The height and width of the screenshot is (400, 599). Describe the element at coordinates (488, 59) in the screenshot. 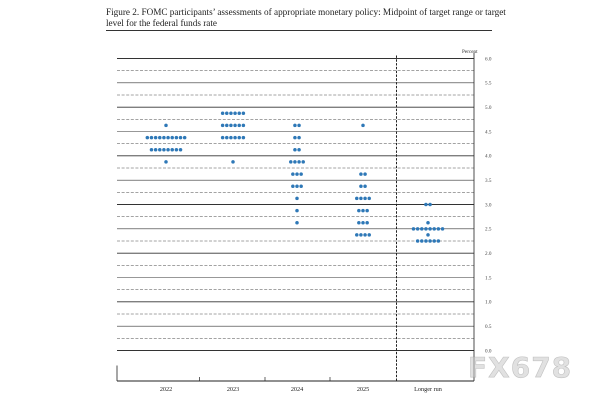

I see `y-tick-label: 6.0` at that location.